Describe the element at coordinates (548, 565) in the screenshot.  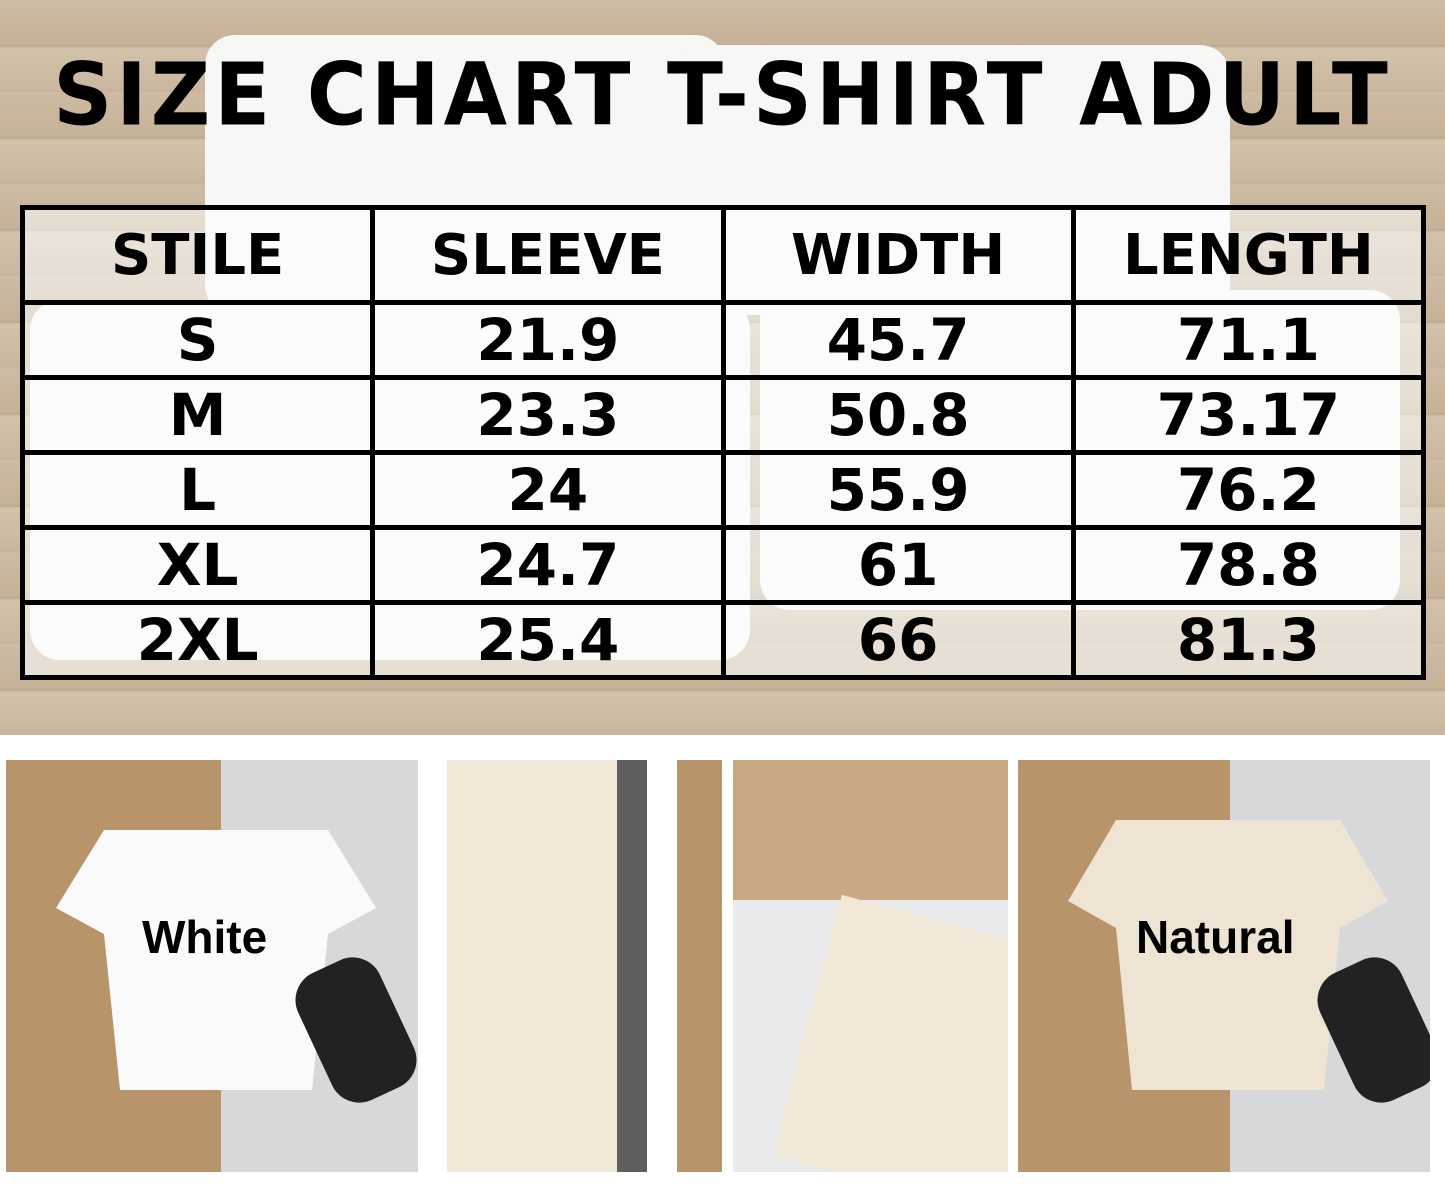
I see `table-cell: 24.7` at that location.